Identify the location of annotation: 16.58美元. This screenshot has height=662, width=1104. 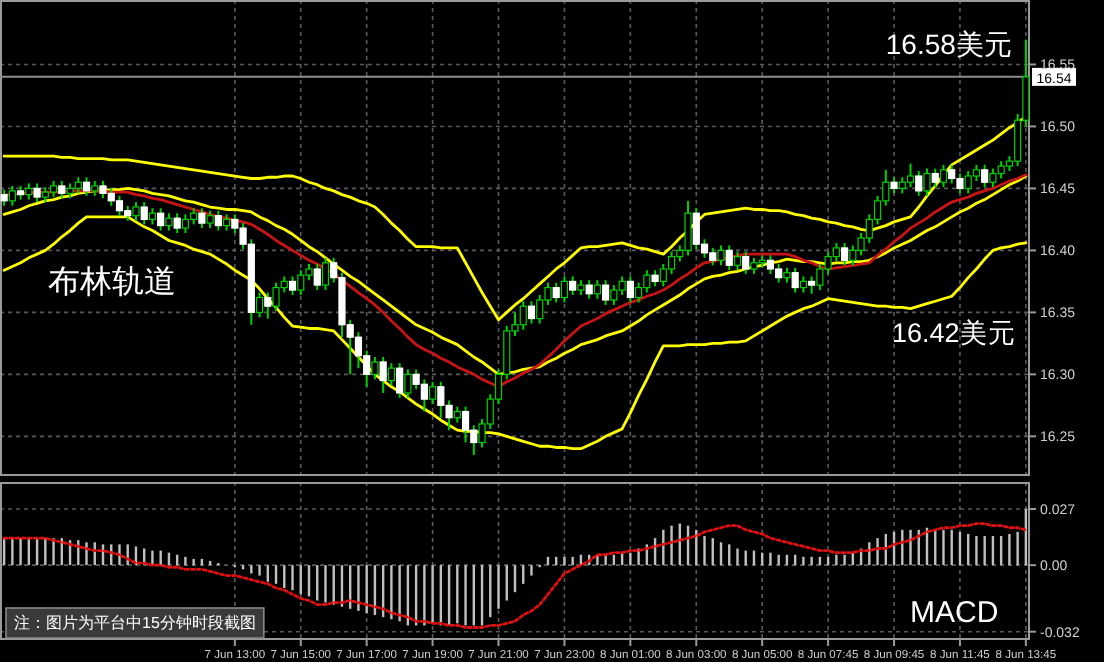
(948, 43).